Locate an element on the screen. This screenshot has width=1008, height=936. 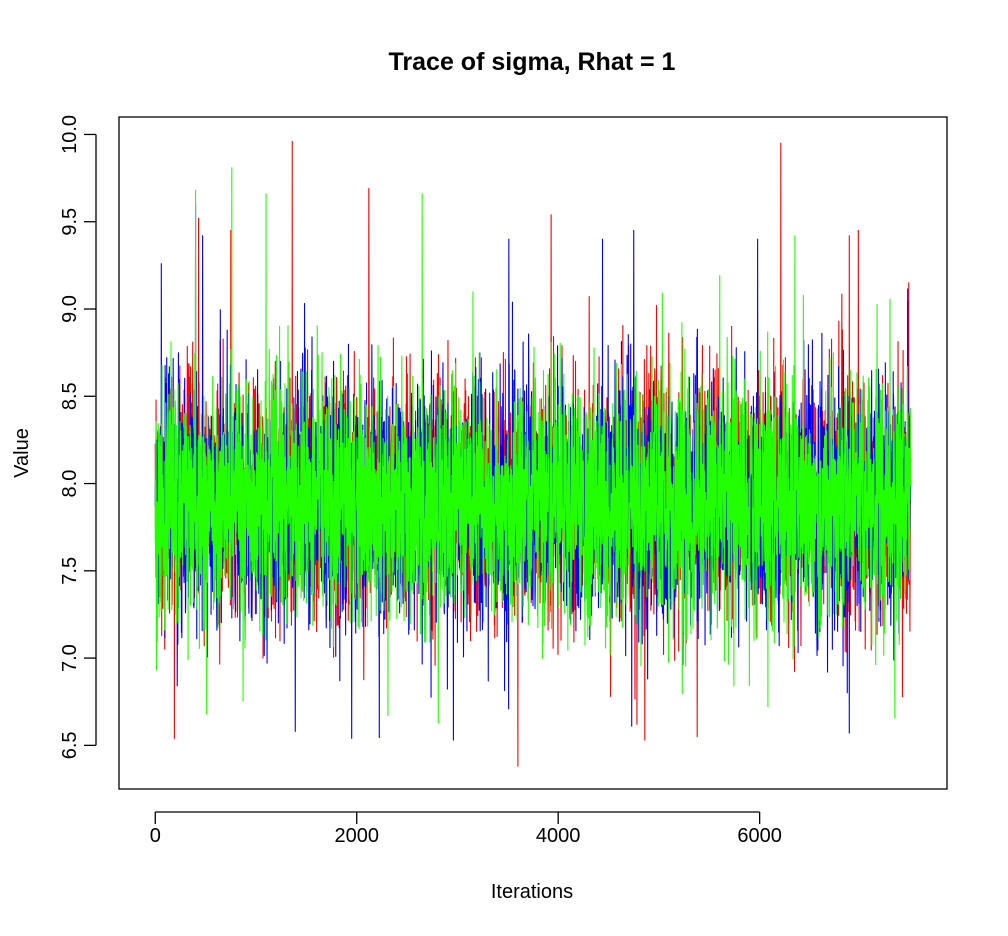
x-tick-label: 4000 is located at coordinates (558, 836).